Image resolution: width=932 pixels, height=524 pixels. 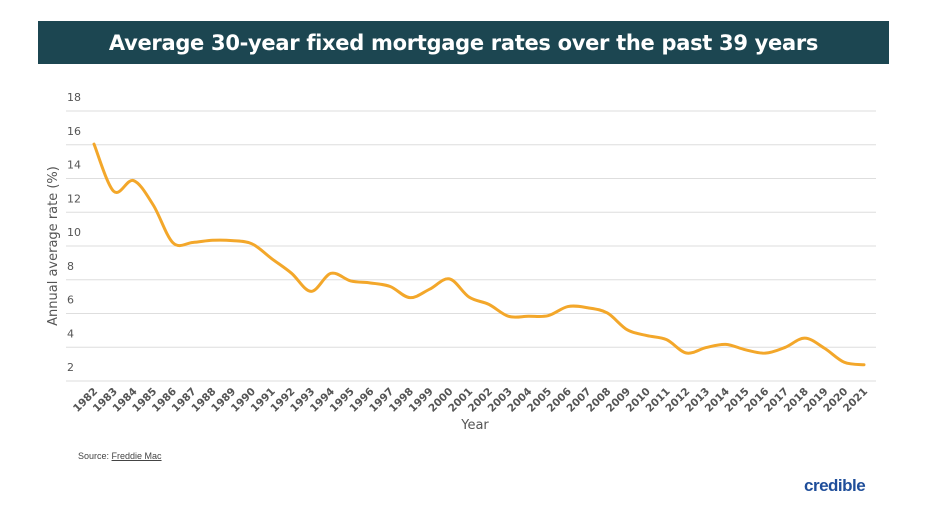 What do you see at coordinates (53, 246) in the screenshot?
I see `y-axis-title: Annual average rate (%)` at bounding box center [53, 246].